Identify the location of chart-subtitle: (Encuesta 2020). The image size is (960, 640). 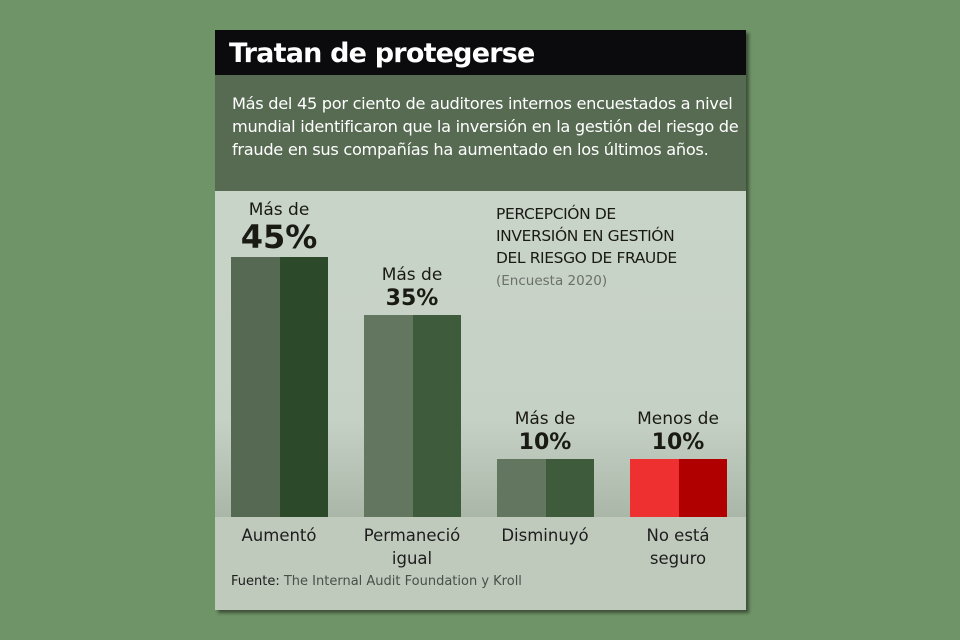
(552, 281).